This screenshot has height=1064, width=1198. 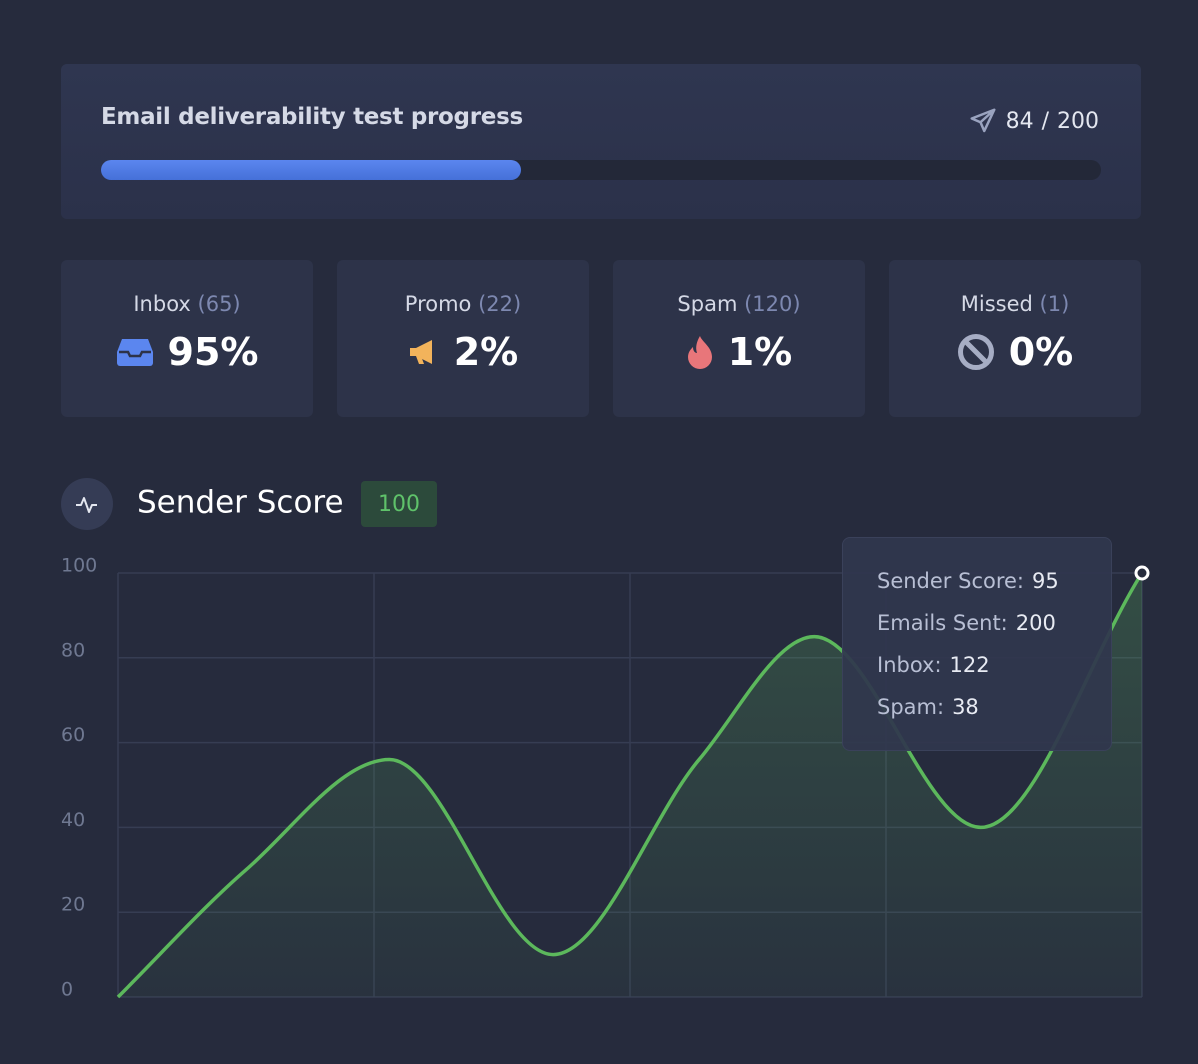 I want to click on score-badge: 100, so click(x=399, y=504).